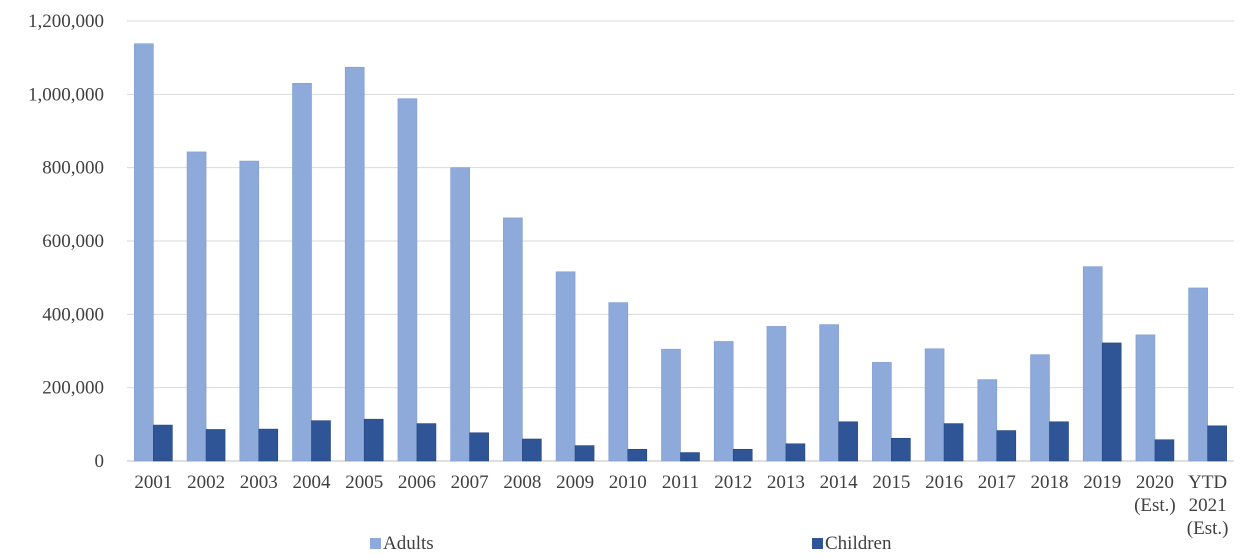 The image size is (1260, 559). I want to click on x-tick-label: 2003, so click(259, 482).